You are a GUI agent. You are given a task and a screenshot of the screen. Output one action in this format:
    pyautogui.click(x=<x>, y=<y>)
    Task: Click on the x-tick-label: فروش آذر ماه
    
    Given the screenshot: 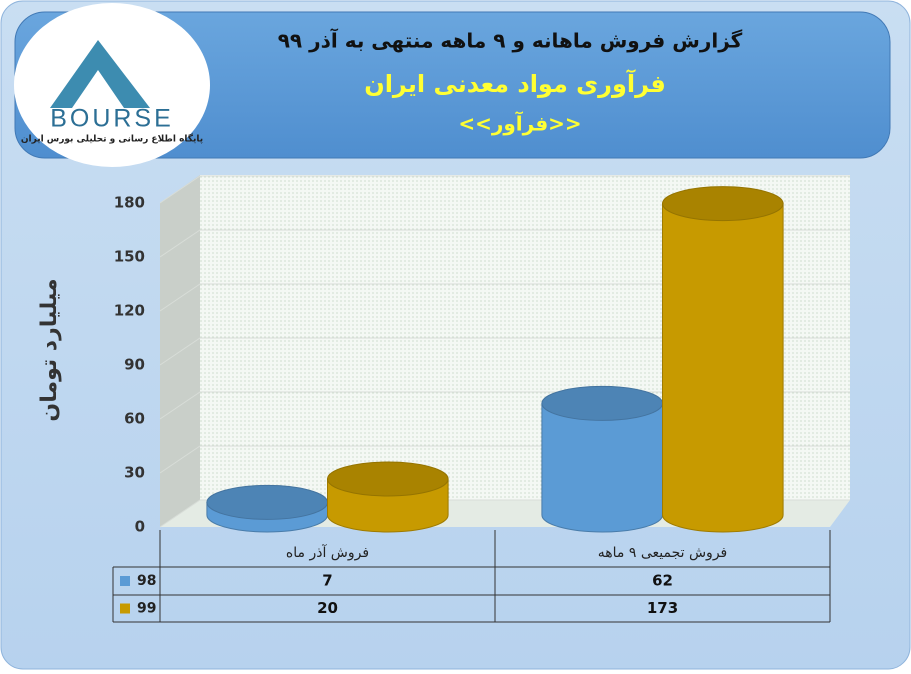 What is the action you would take?
    pyautogui.click(x=327, y=552)
    